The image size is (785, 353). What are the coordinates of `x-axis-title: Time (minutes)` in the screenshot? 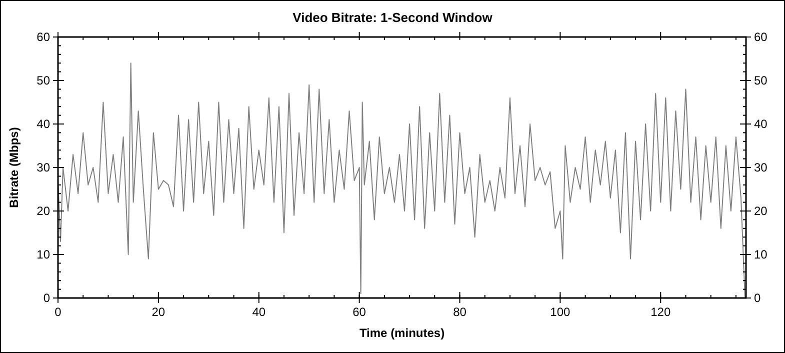 It's located at (402, 333).